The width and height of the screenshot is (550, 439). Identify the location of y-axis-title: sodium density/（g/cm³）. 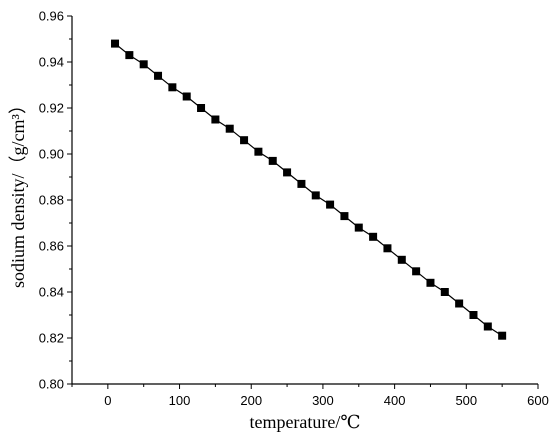
(18, 192).